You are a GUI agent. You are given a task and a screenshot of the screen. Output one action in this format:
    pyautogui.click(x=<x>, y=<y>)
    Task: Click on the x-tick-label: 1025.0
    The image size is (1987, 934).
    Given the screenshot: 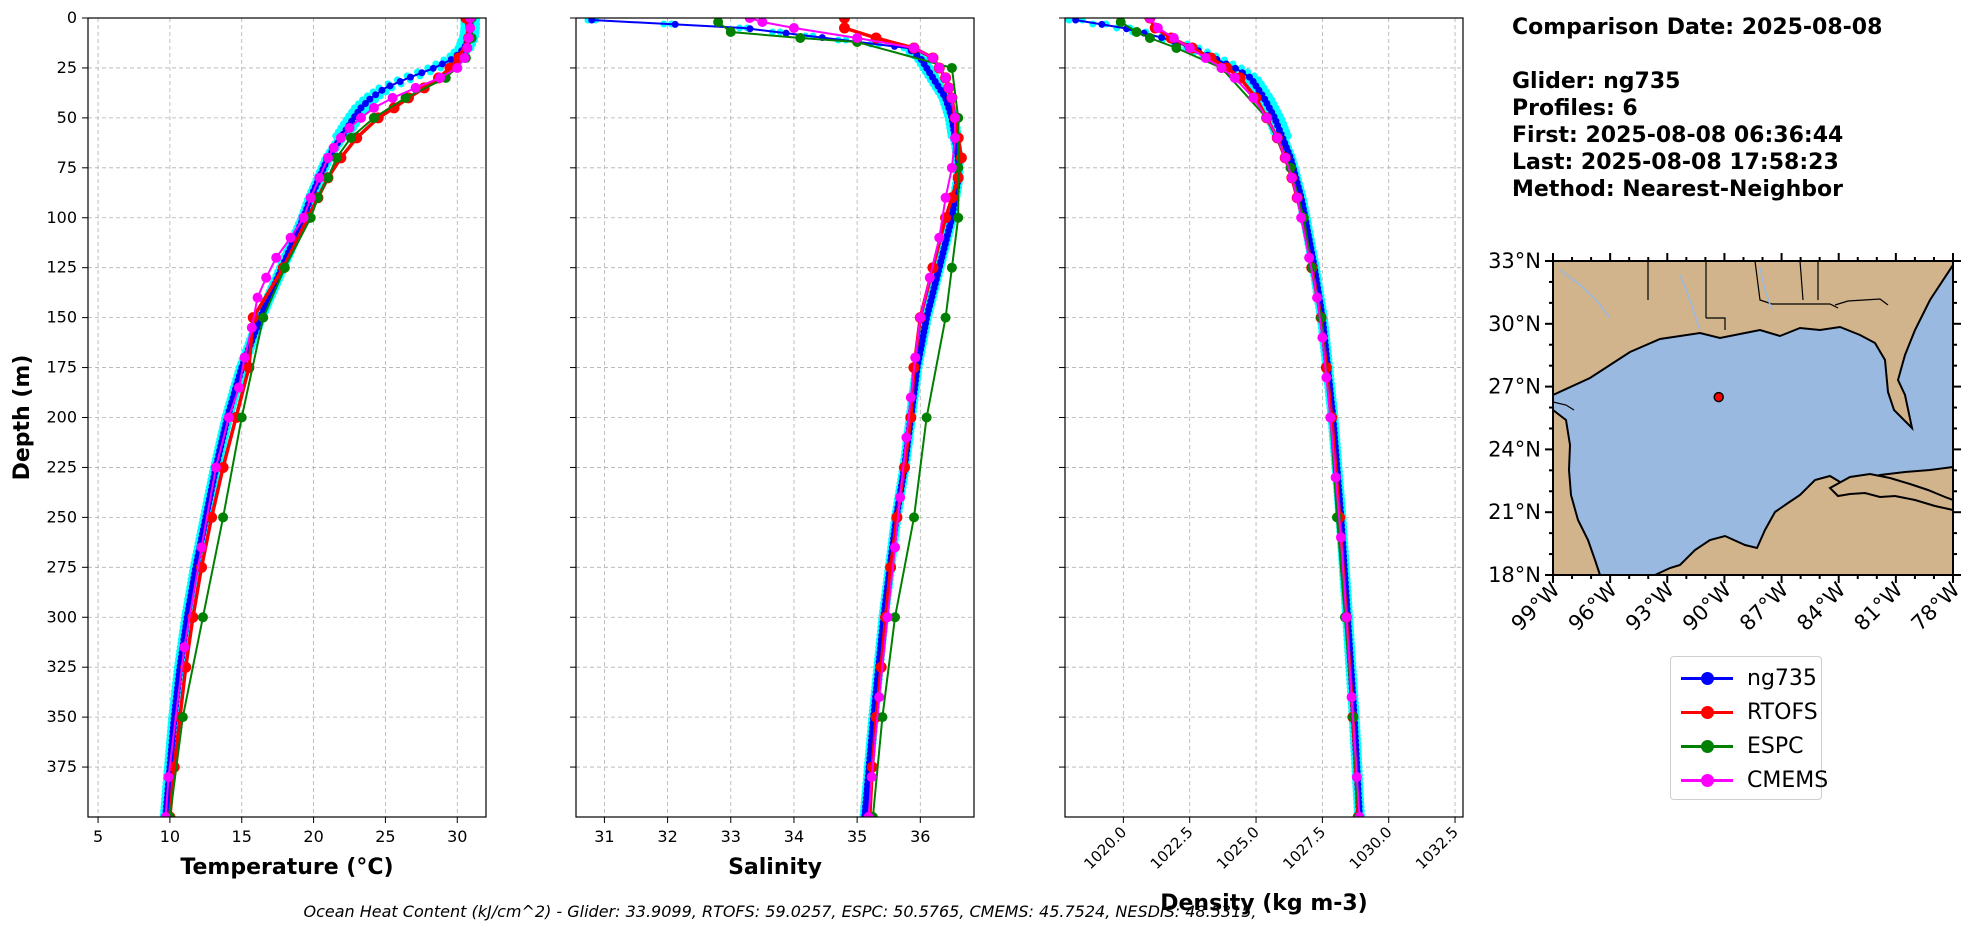 What is the action you would take?
    pyautogui.click(x=1238, y=848)
    